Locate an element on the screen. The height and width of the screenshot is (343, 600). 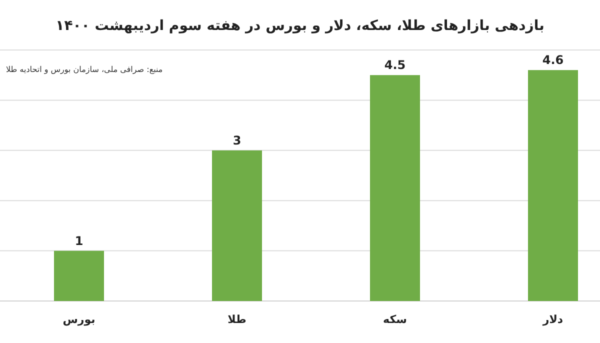
x-tick-label: دلار is located at coordinates (553, 319).